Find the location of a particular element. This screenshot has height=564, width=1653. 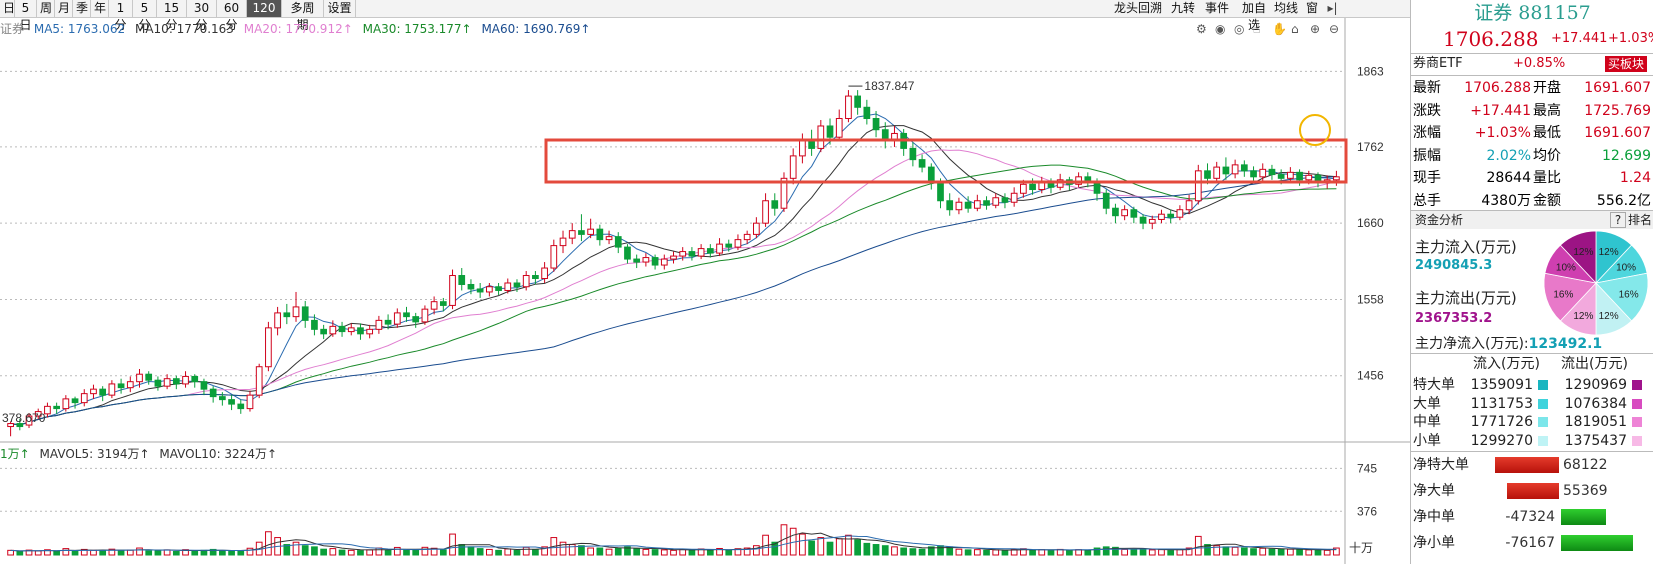

fund-rank-button: 排名 is located at coordinates (1640, 220).